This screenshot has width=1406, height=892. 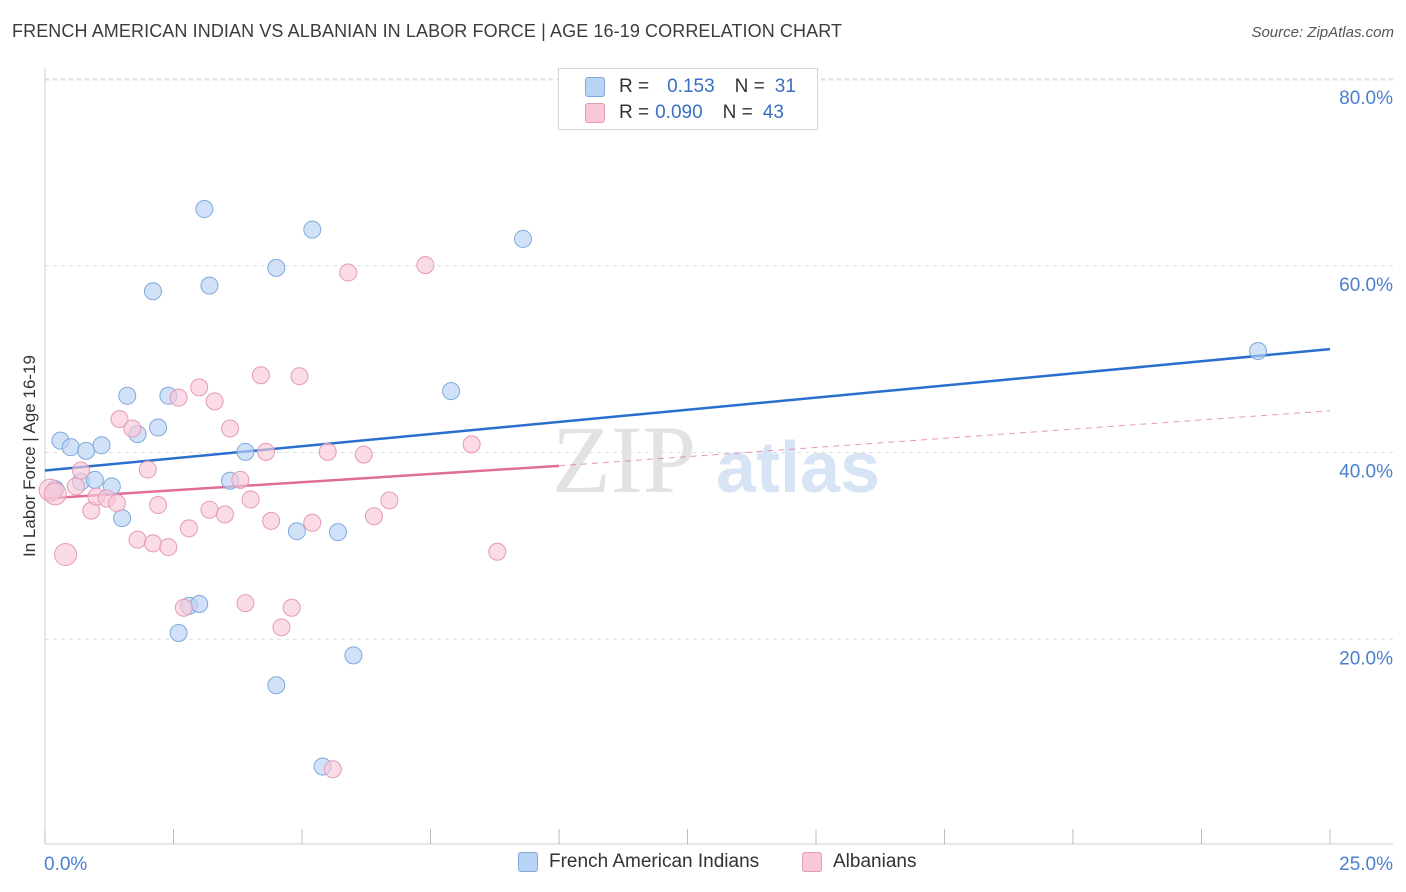 What do you see at coordinates (785, 86) in the screenshot?
I see `stats-n-value: 31` at bounding box center [785, 86].